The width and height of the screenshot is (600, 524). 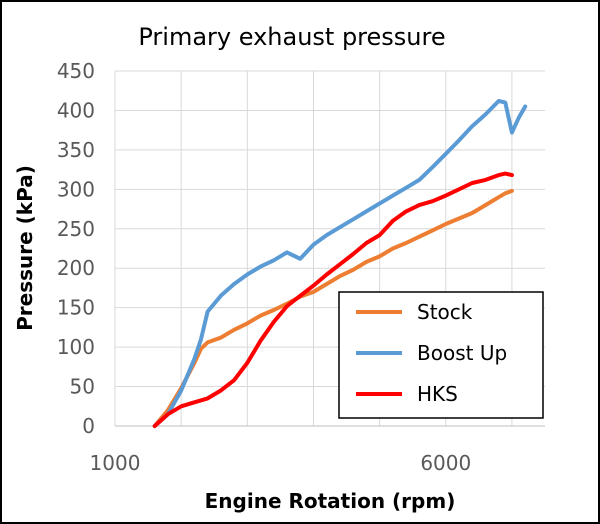 What do you see at coordinates (88, 426) in the screenshot?
I see `y-tick-label: 0` at bounding box center [88, 426].